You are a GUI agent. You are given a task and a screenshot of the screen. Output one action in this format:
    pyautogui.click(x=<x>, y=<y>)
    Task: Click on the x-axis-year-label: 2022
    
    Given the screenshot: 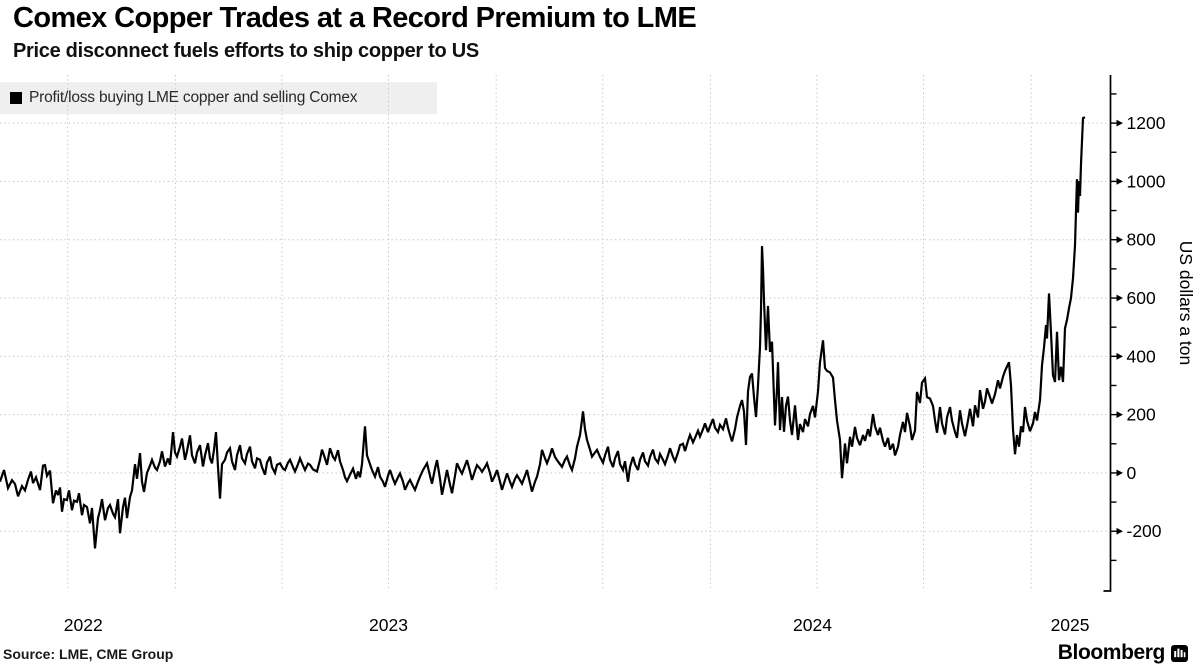 What is the action you would take?
    pyautogui.click(x=83, y=625)
    